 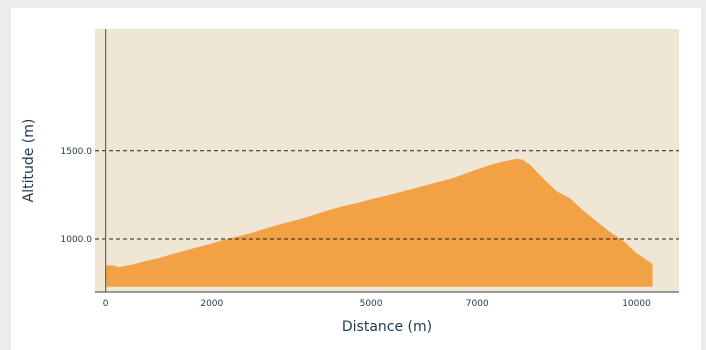 I want to click on y-axis-title: Altitude (m), so click(x=29, y=161).